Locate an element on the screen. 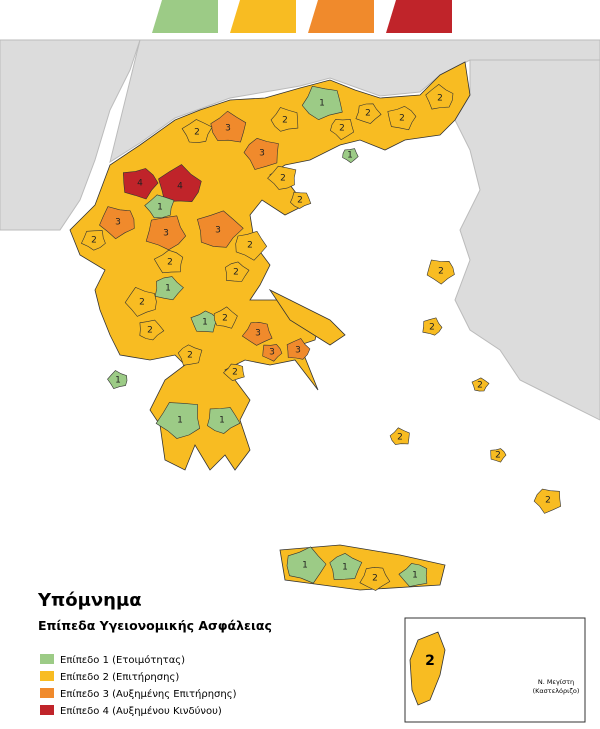  legend-label: Επίπεδο 4 (Αυξημένου Κινδύνου) is located at coordinates (141, 711).